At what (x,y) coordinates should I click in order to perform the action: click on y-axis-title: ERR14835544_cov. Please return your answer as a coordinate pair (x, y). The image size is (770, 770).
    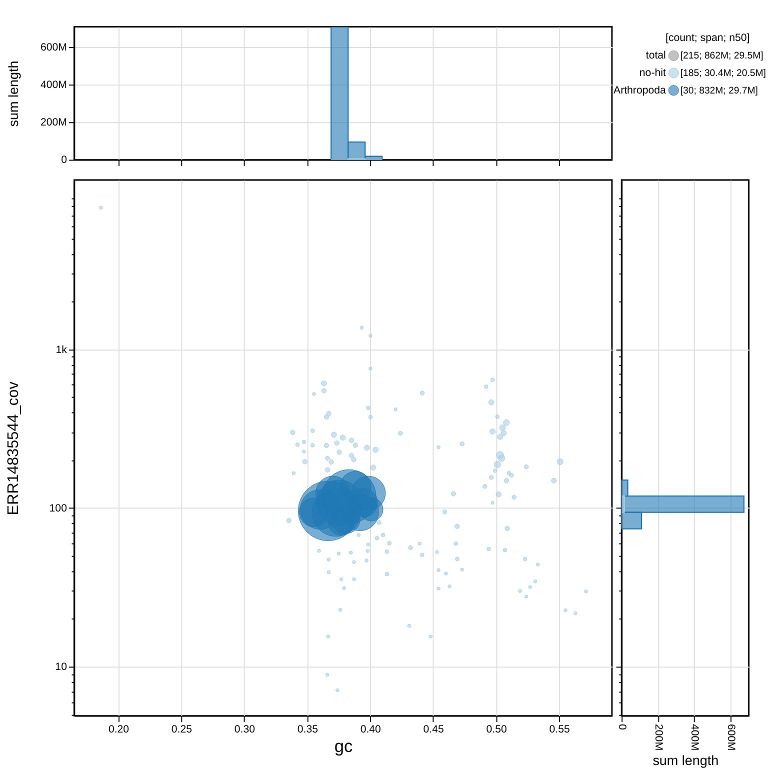
    Looking at the image, I should click on (13, 448).